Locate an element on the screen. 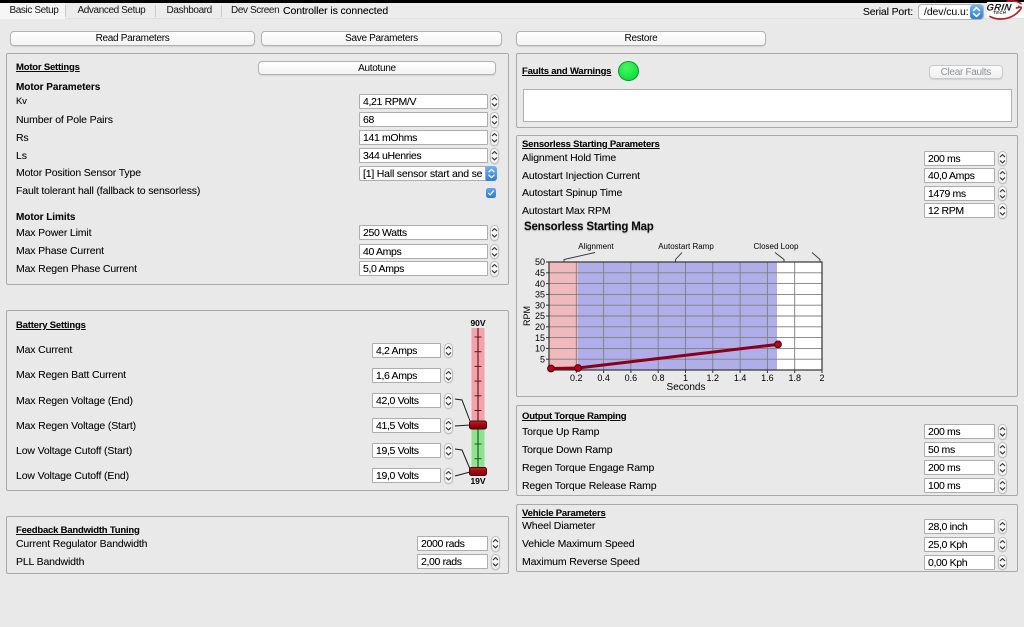 Image resolution: width=1024 pixels, height=627 pixels. svg-text: 0.2 is located at coordinates (576, 378).